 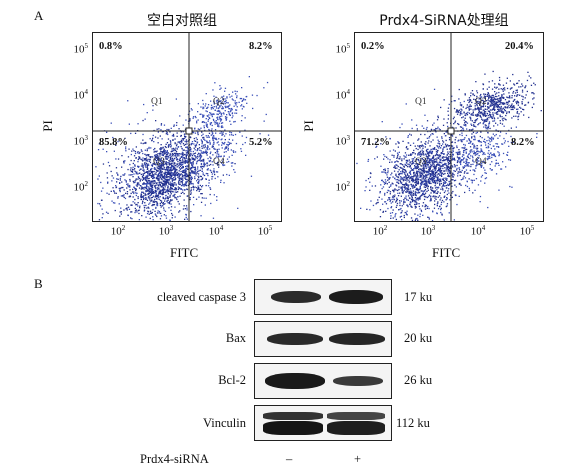 What do you see at coordinates (81, 95) in the screenshot?
I see `plot1-ytick-4: 10⁴` at bounding box center [81, 95].